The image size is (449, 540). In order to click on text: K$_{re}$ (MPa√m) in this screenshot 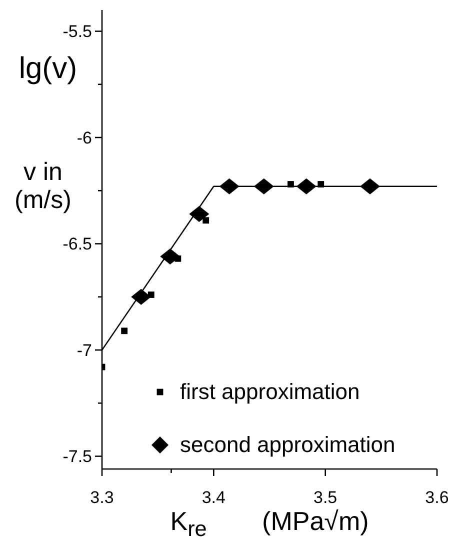, I will do `click(269, 523)`.